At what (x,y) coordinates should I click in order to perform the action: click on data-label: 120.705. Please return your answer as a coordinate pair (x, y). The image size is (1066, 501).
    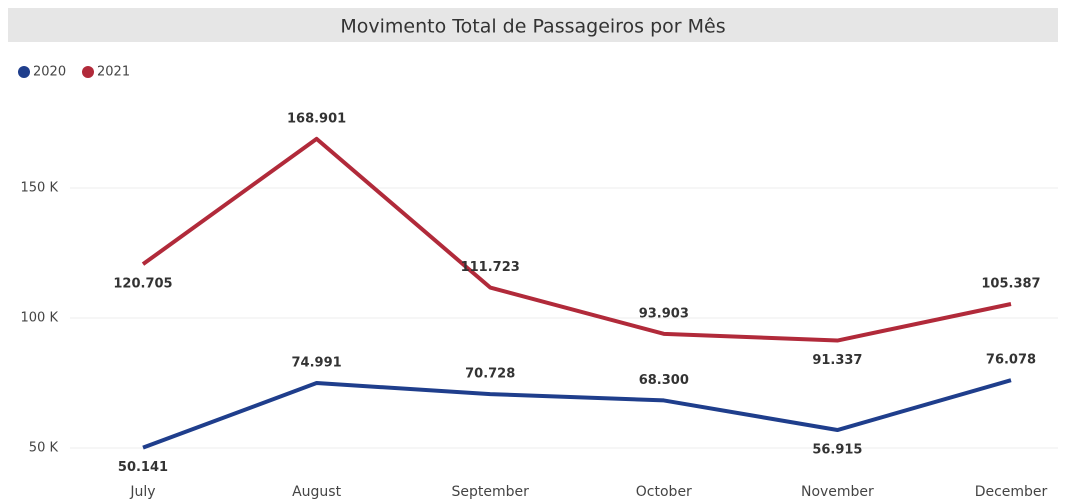
    Looking at the image, I should click on (142, 284).